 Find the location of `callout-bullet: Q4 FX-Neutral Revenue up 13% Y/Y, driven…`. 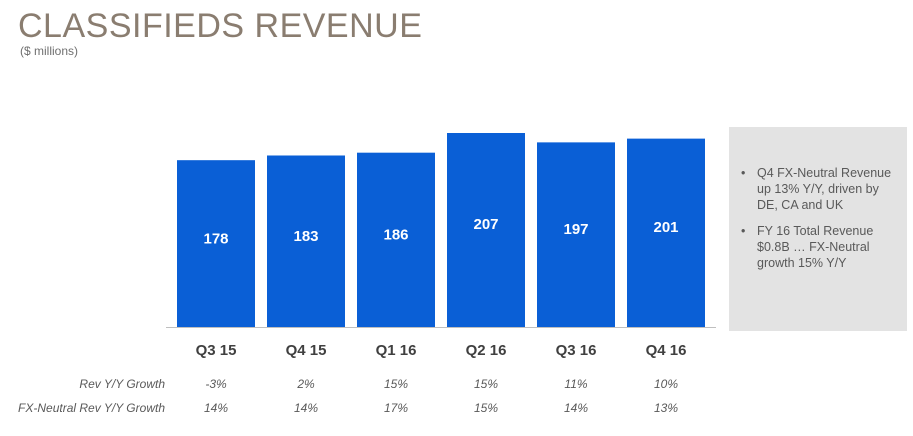

callout-bullet: Q4 FX-Neutral Revenue up 13% Y/Y, driven… is located at coordinates (817, 189).